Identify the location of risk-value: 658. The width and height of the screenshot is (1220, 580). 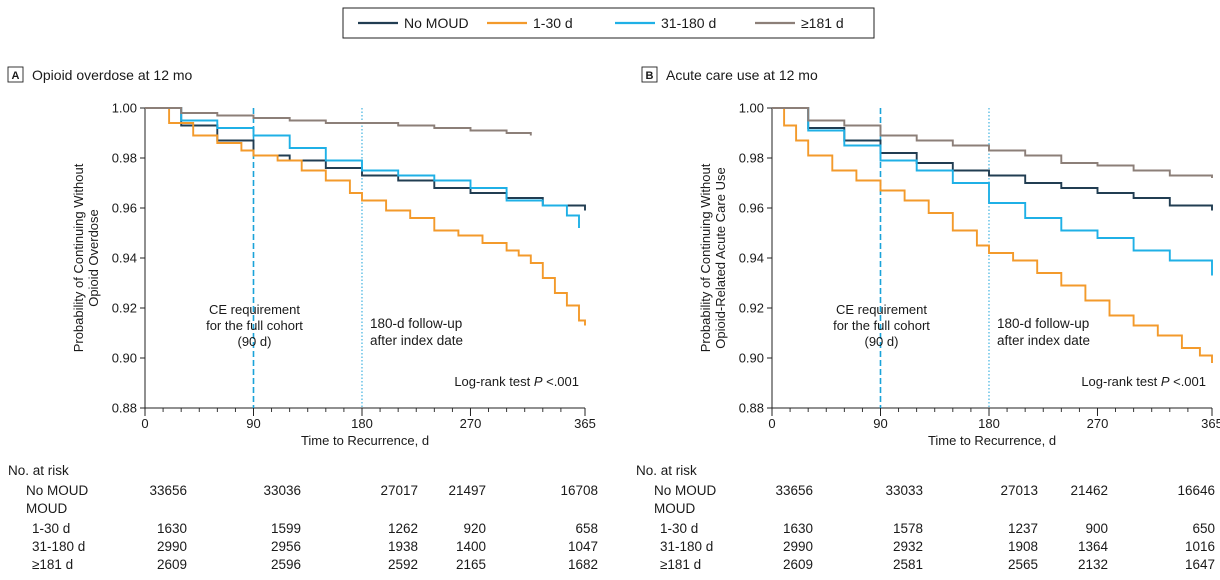
(586, 528).